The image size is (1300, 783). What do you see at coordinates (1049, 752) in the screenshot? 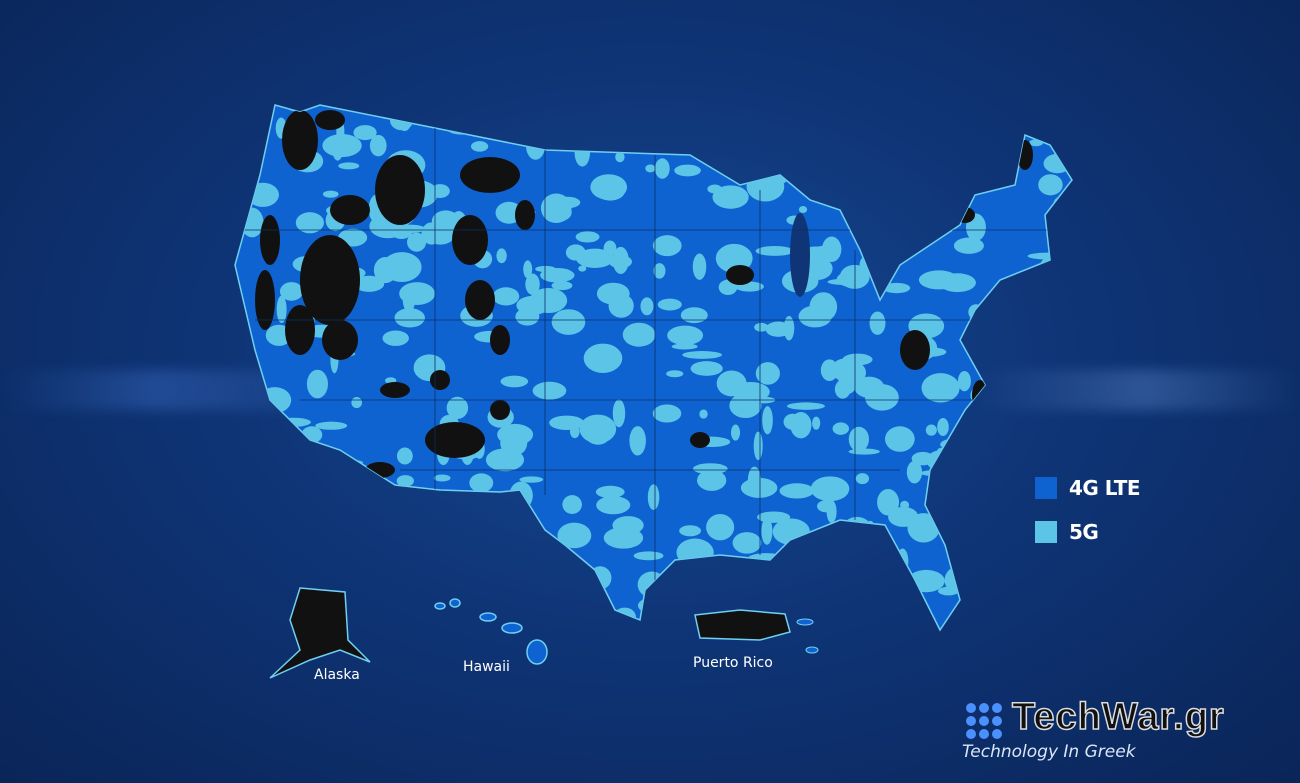
I see `watermark-subtitle: Technology In Greek` at bounding box center [1049, 752].